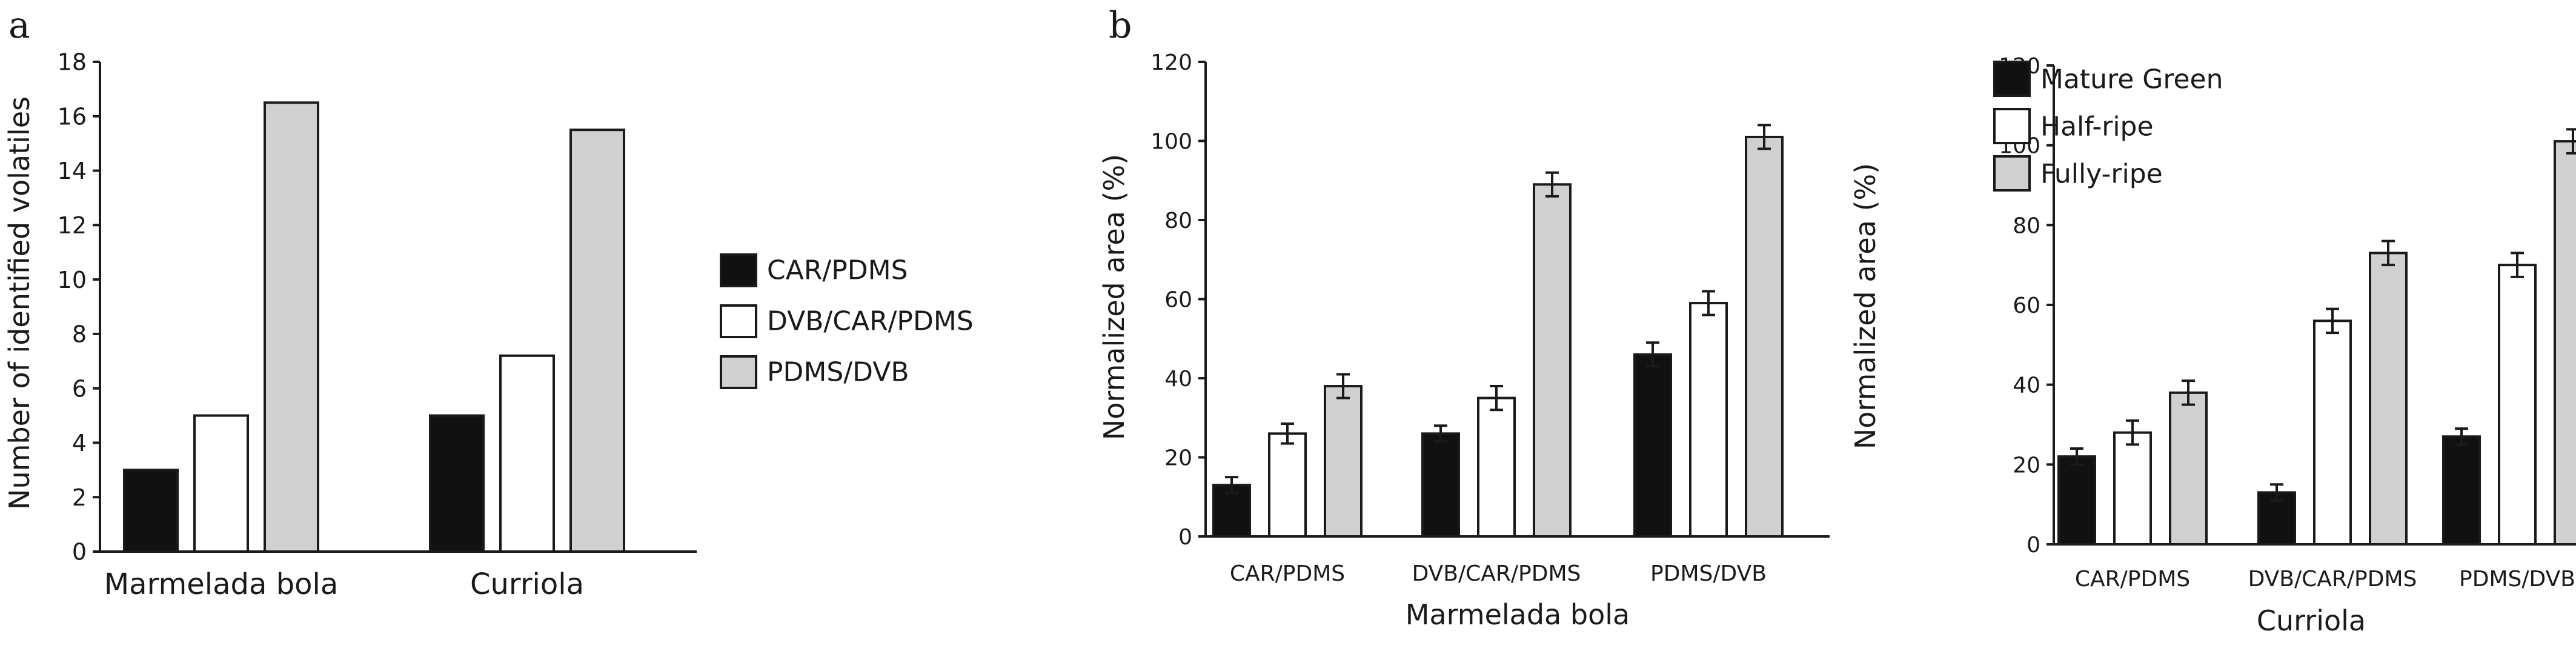  I want to click on y-tick-label: 12, so click(72, 225).